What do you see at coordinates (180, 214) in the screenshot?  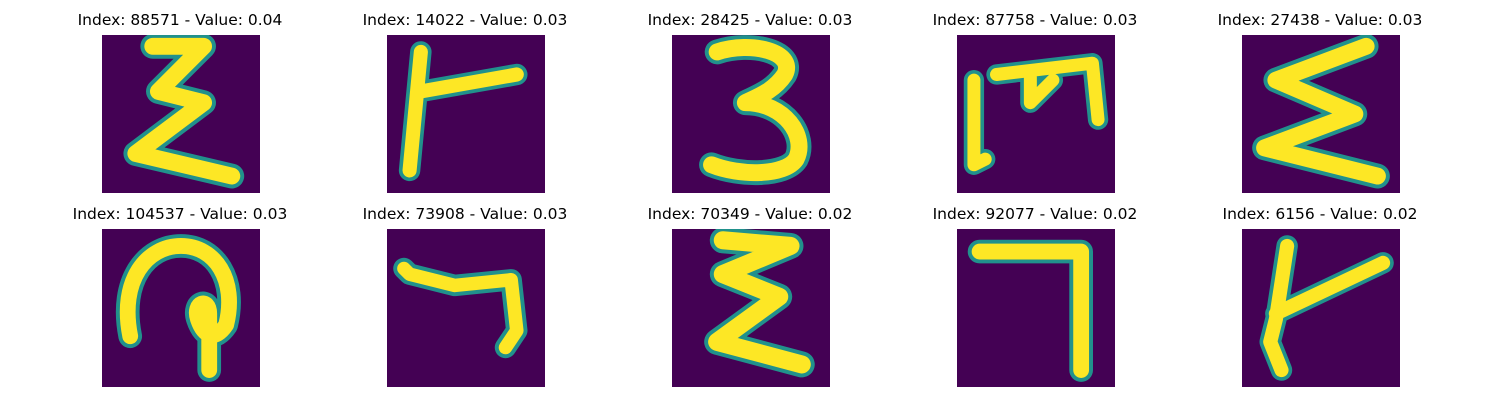 I see `panel-title: Index: 104537 - Value: 0.03` at bounding box center [180, 214].